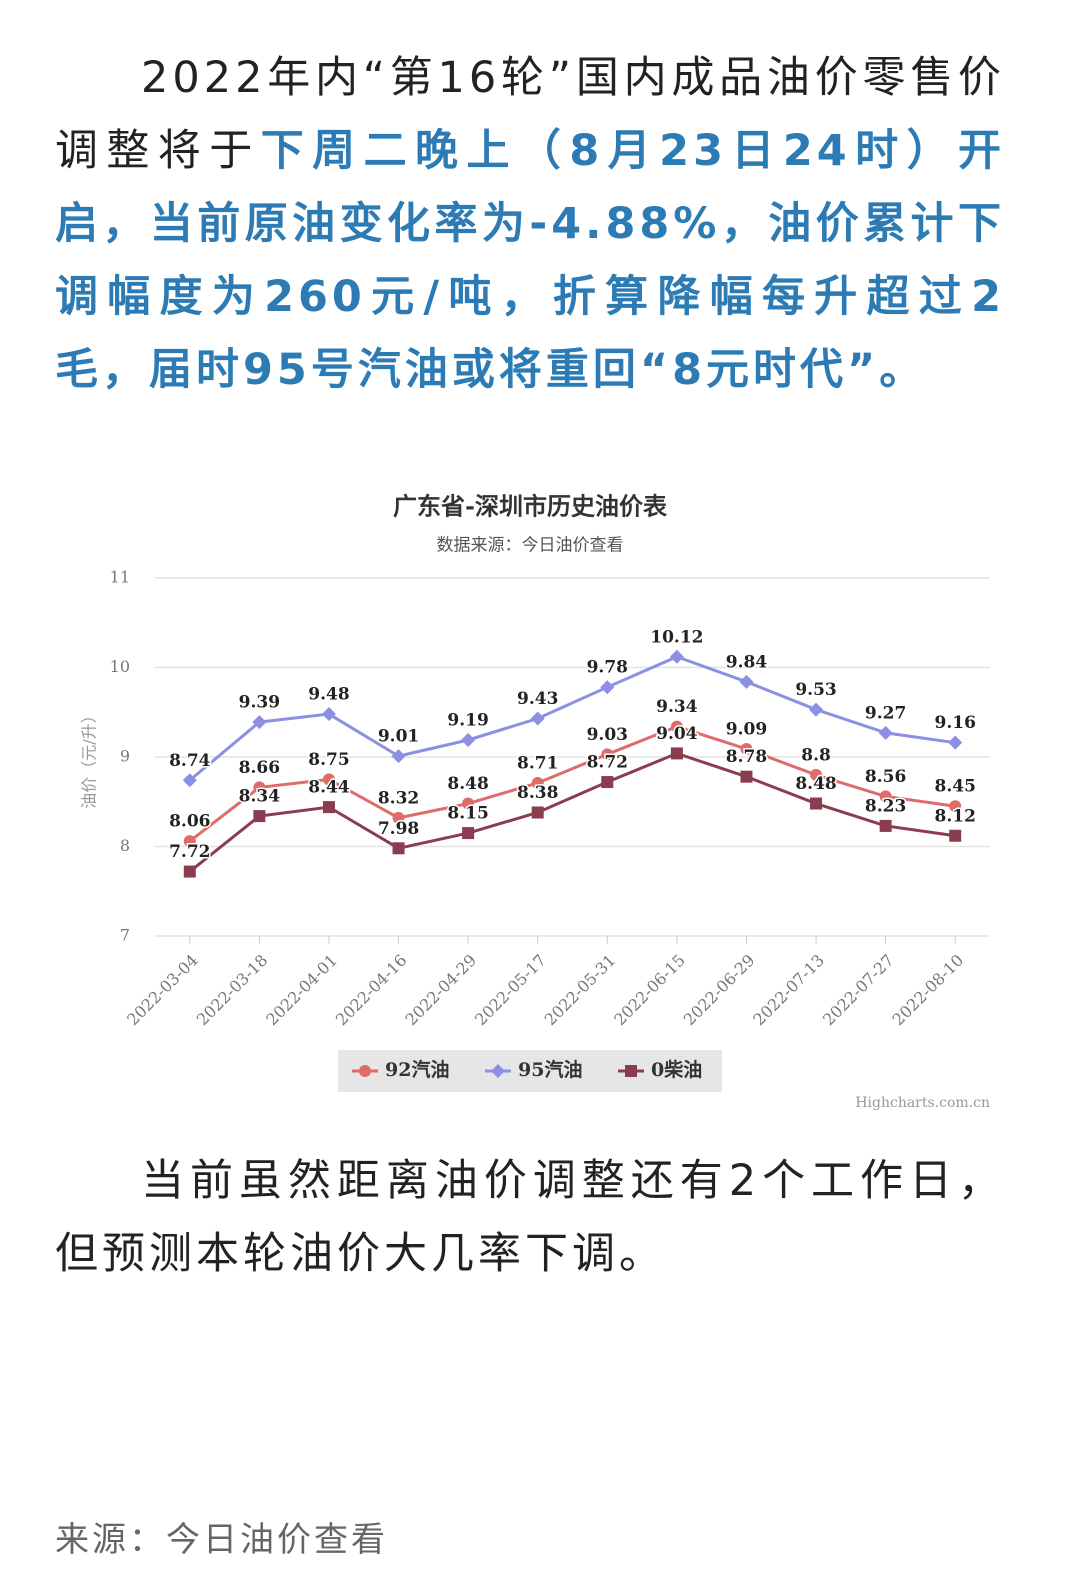 The image size is (1080, 1596). I want to click on data-label: 7.98, so click(398, 829).